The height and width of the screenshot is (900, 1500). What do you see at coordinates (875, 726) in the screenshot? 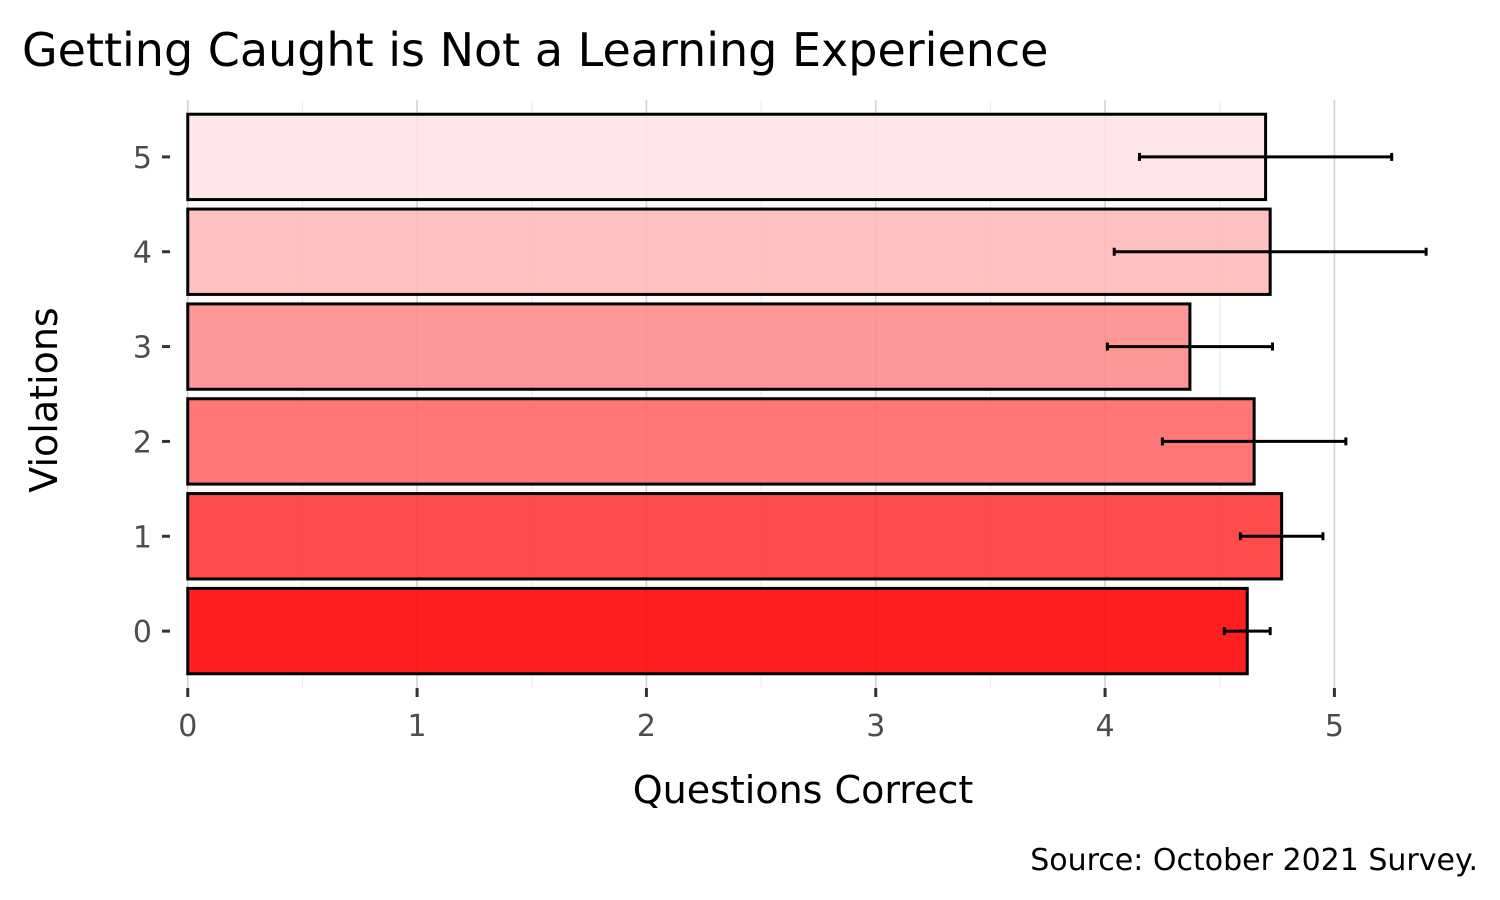
I see `x-tick-label: 3` at bounding box center [875, 726].